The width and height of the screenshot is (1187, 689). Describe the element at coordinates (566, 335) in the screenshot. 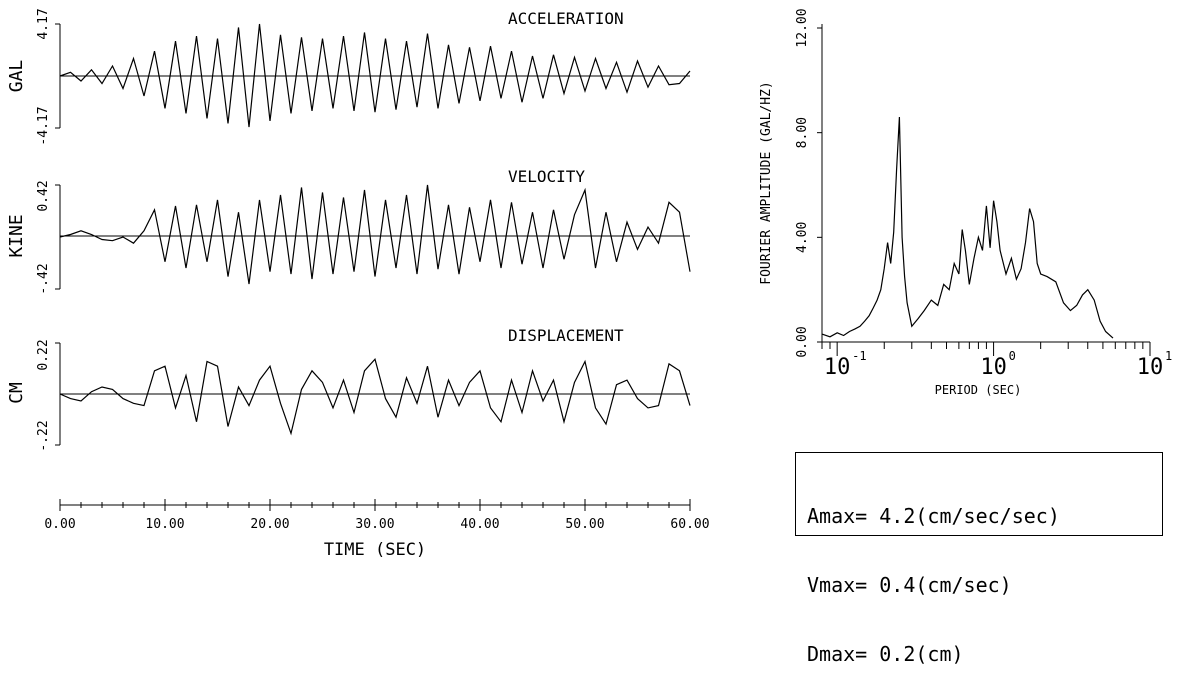

I see `displacement-title: DISPLACEMENT` at that location.